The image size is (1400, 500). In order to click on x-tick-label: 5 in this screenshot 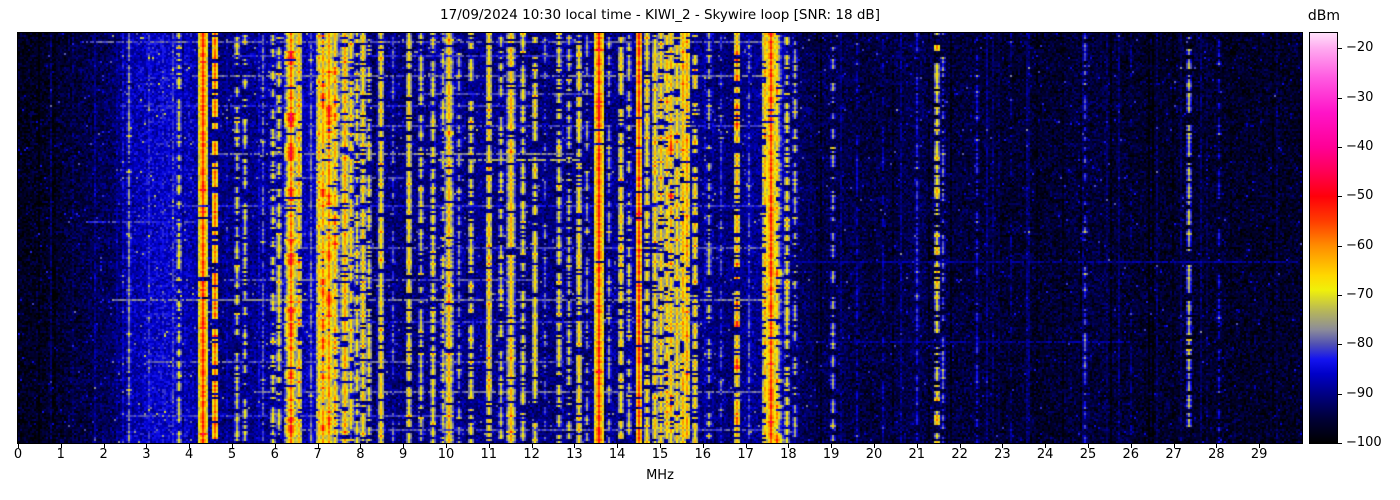, I will do `click(232, 454)`.